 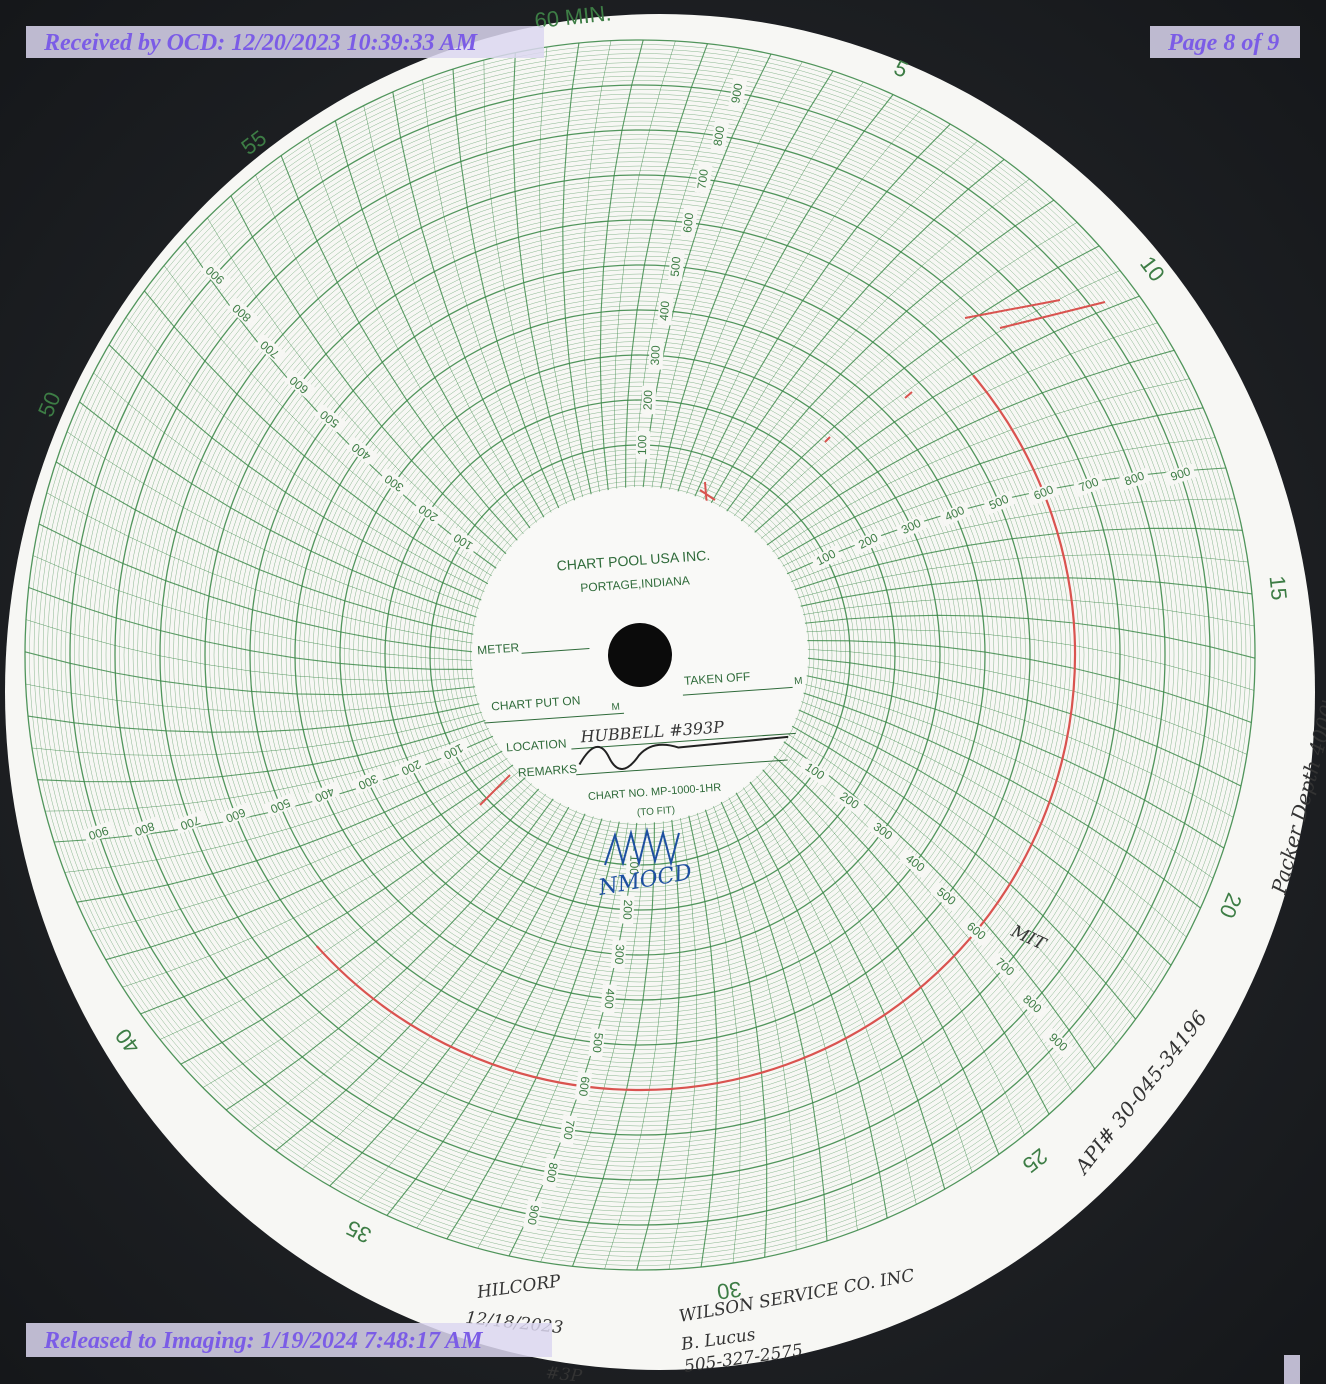 I want to click on scale-label: 700, so click(x=568, y=1130).